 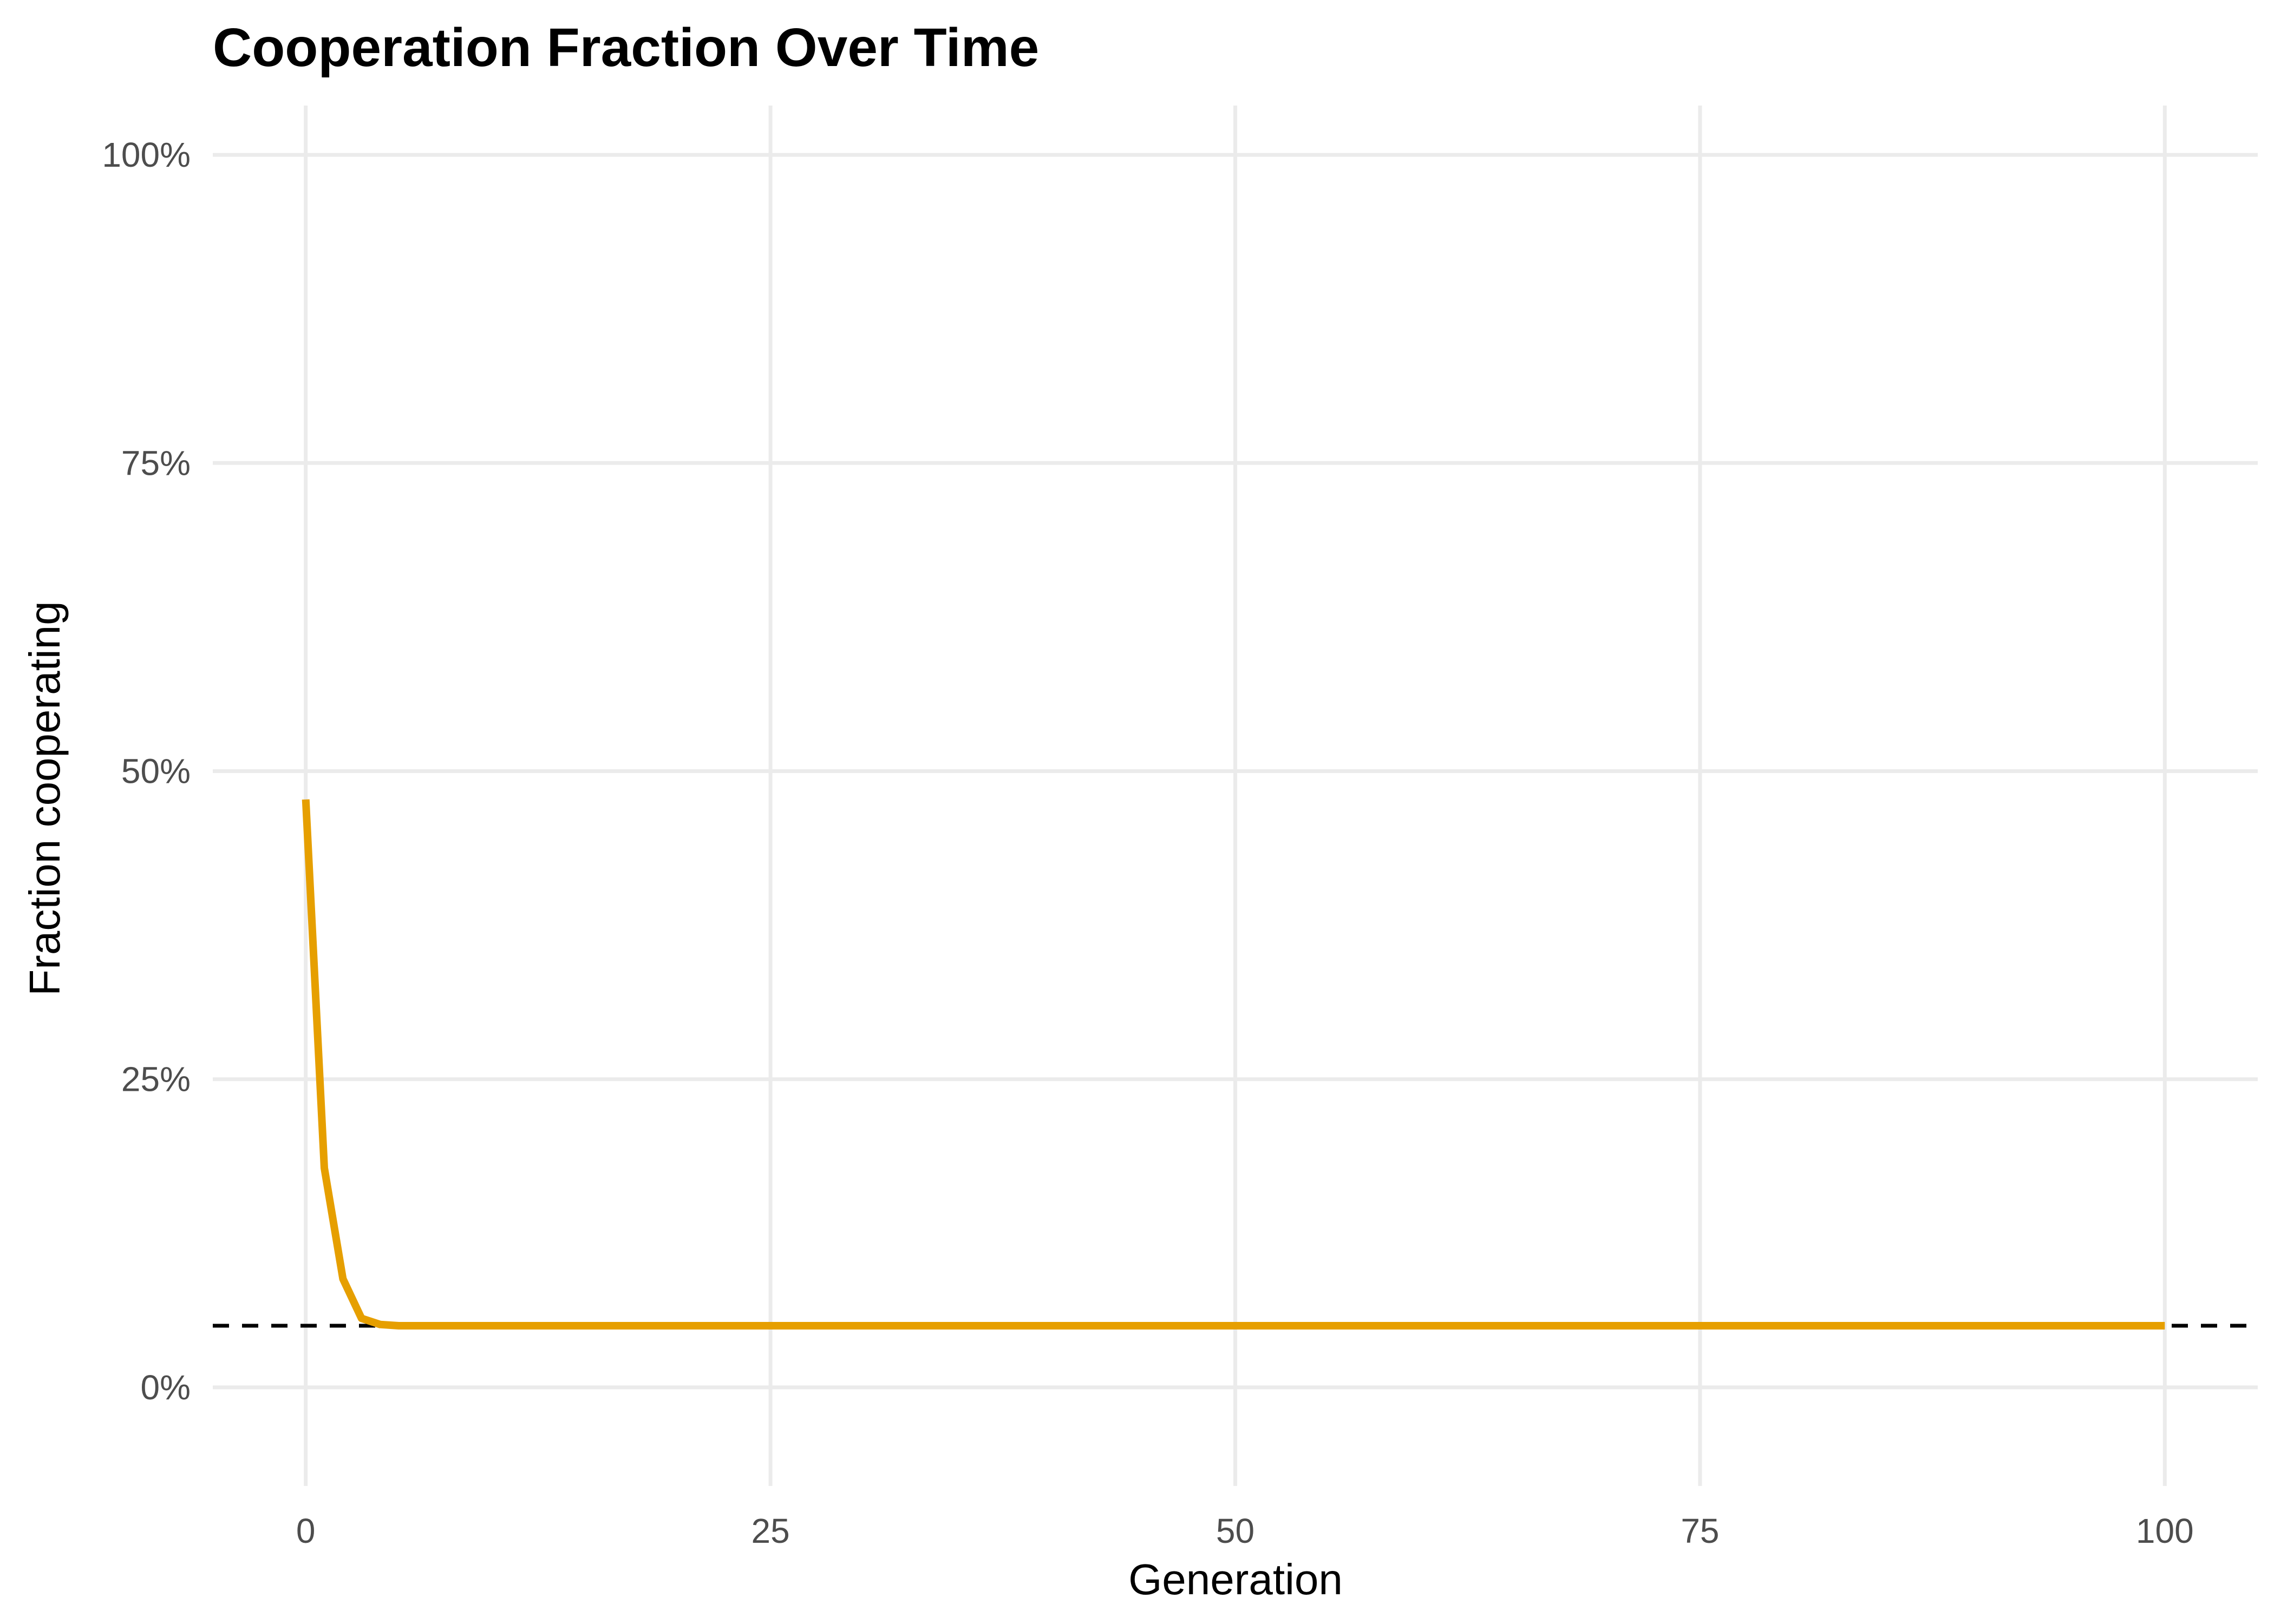 I want to click on y-tick-label: 75%, so click(x=156, y=463).